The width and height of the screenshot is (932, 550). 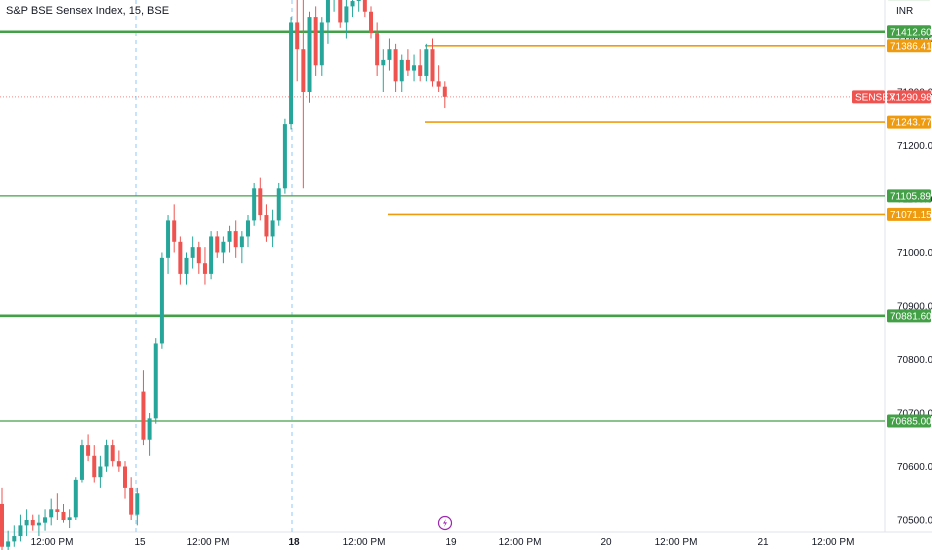 I want to click on chart-title: S&P BSE Sensex Index, 15, BSE, so click(x=87, y=11).